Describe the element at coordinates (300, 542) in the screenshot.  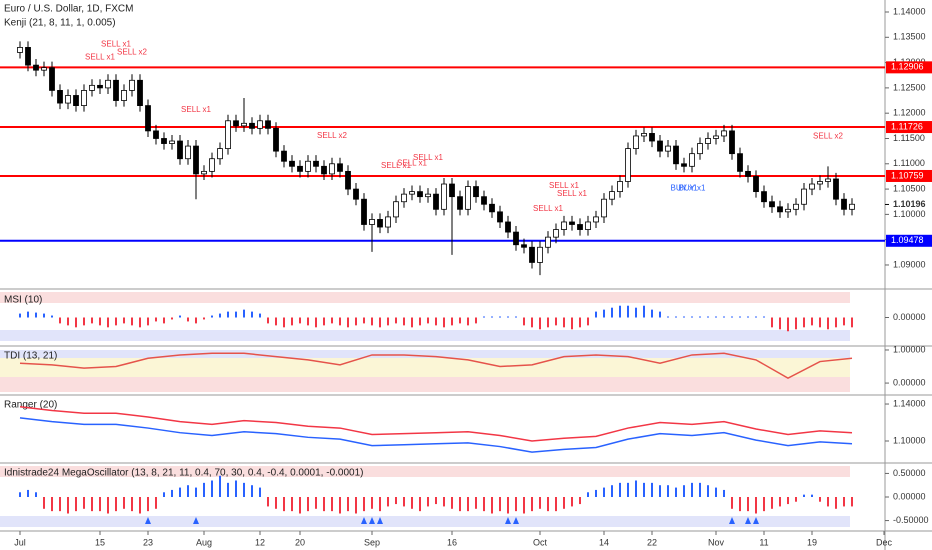
I see `x-tick-label: 20` at that location.